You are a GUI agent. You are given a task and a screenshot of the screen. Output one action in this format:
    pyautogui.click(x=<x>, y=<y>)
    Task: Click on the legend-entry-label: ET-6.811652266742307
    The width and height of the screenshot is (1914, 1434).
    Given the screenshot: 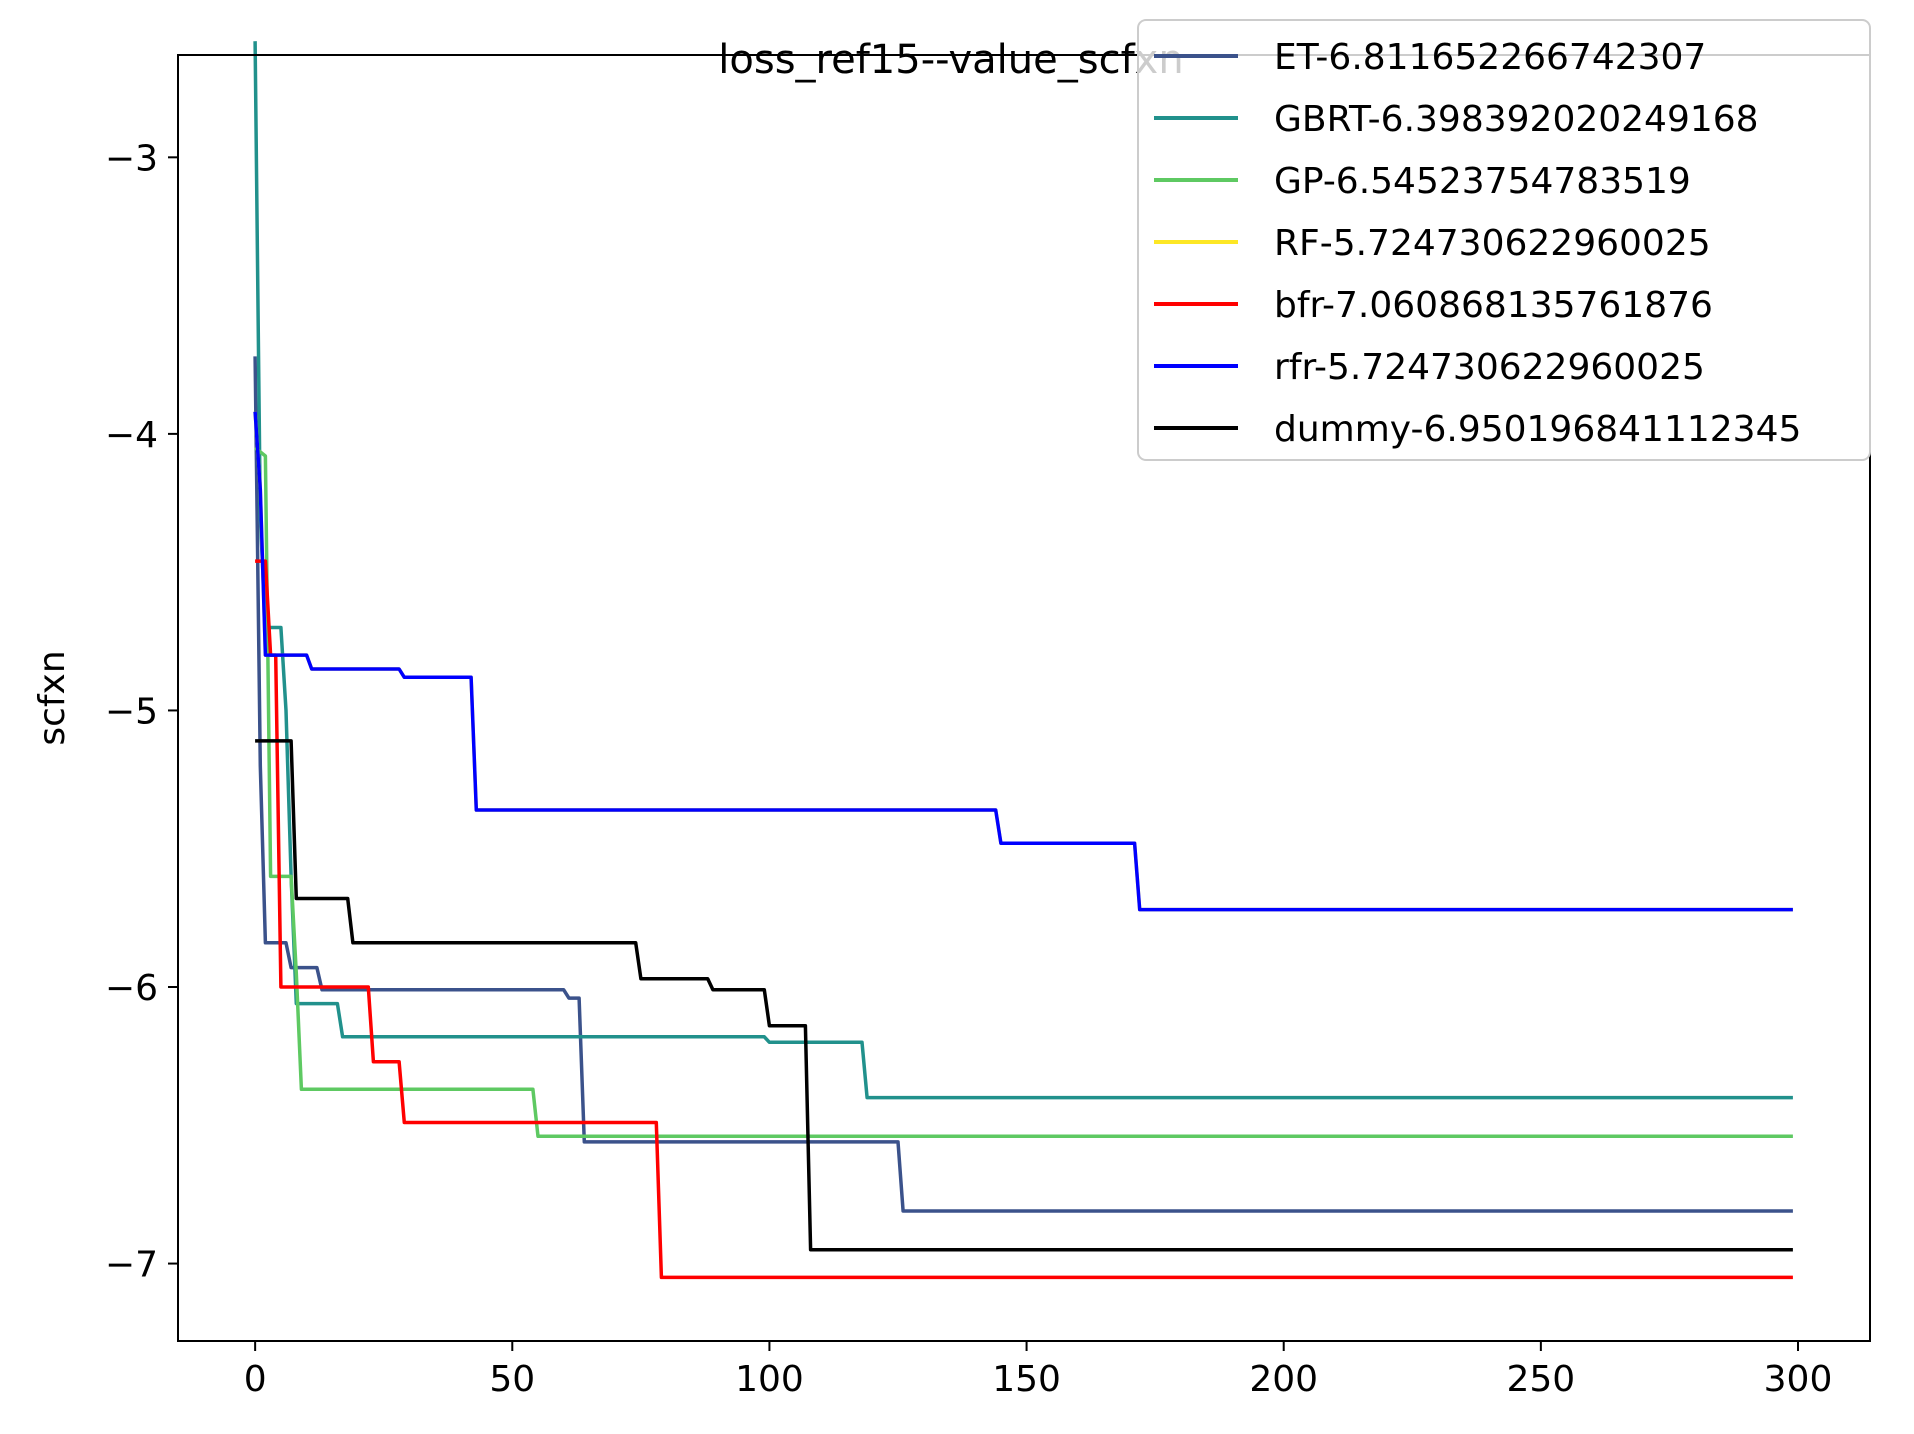 What is the action you would take?
    pyautogui.click(x=1490, y=57)
    